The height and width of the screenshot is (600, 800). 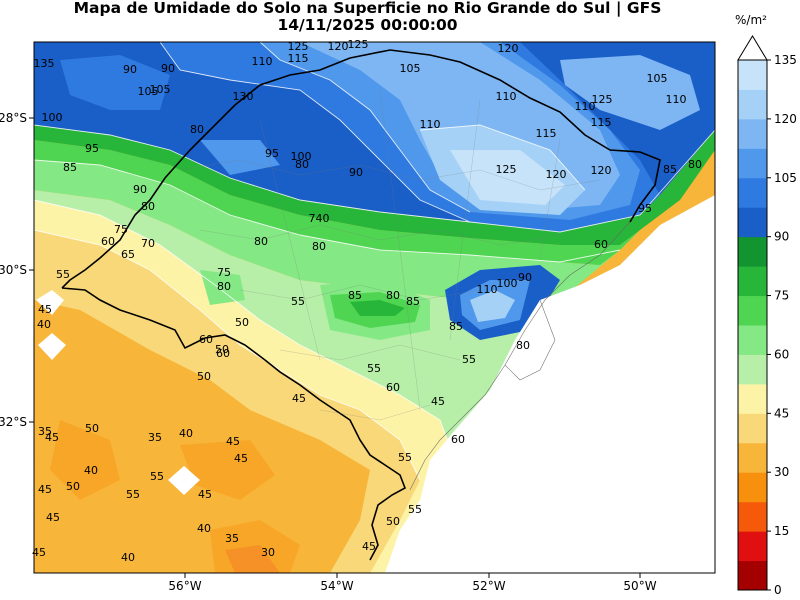 What do you see at coordinates (319, 218) in the screenshot?
I see `contour-label: 740` at bounding box center [319, 218].